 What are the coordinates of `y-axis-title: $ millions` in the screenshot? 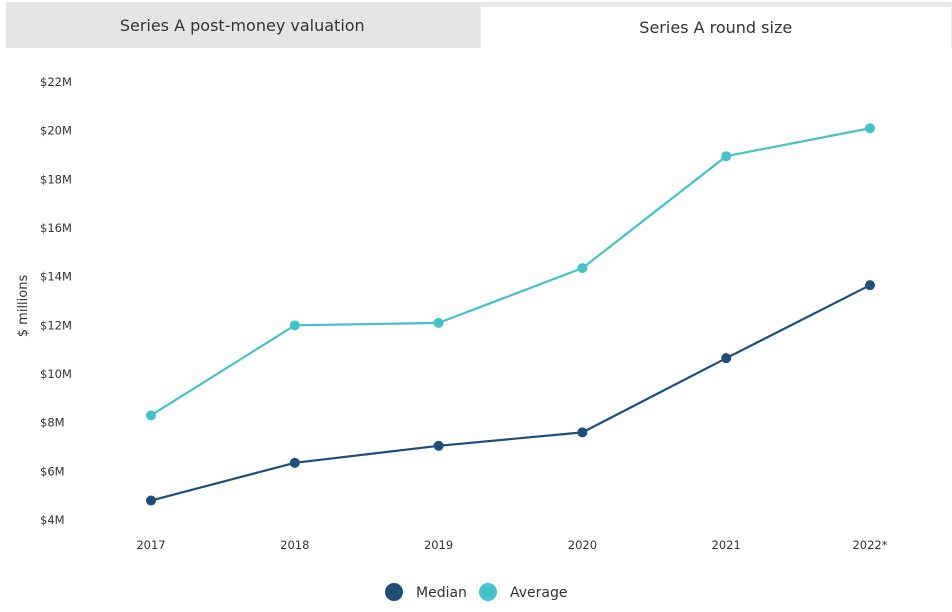 It's located at (23, 306).